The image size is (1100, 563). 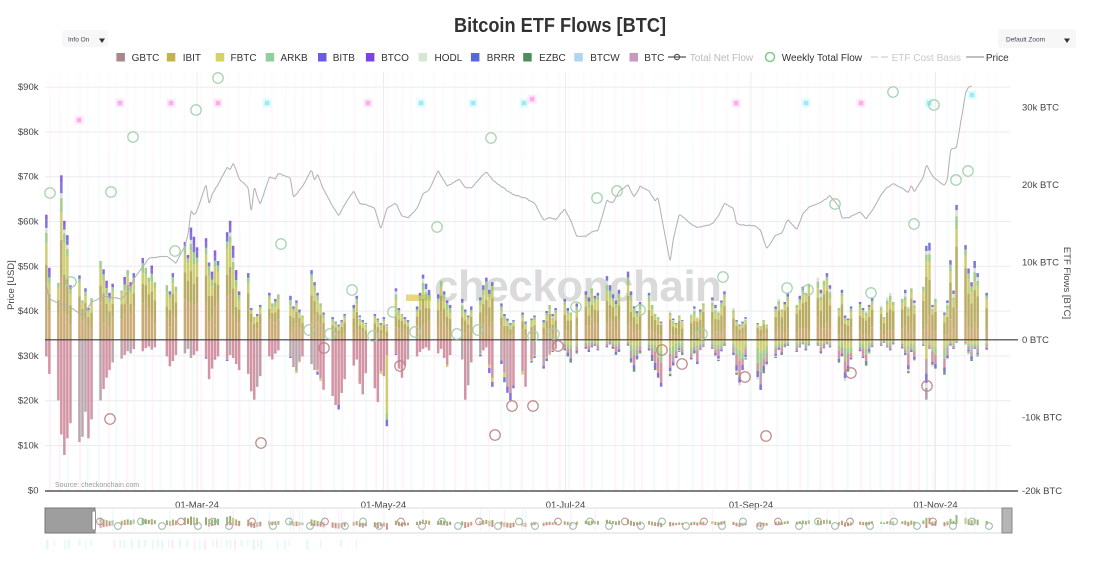 What do you see at coordinates (722, 58) in the screenshot?
I see `svg-text: Total Net Flow` at bounding box center [722, 58].